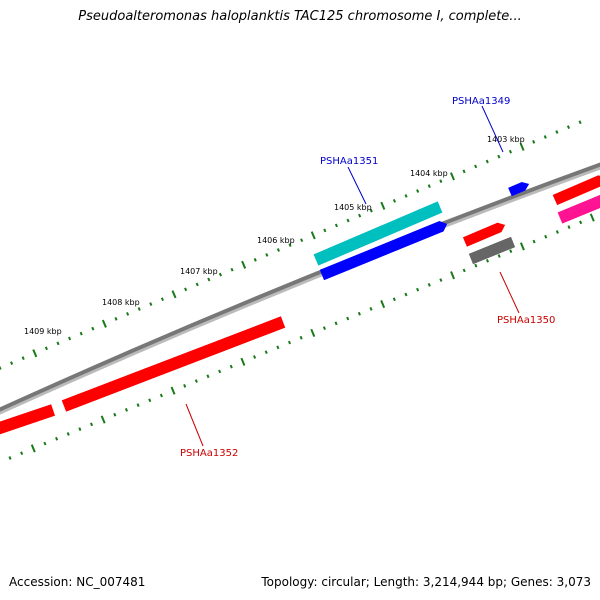  I want to click on gene-label-leader, so click(509, 292).